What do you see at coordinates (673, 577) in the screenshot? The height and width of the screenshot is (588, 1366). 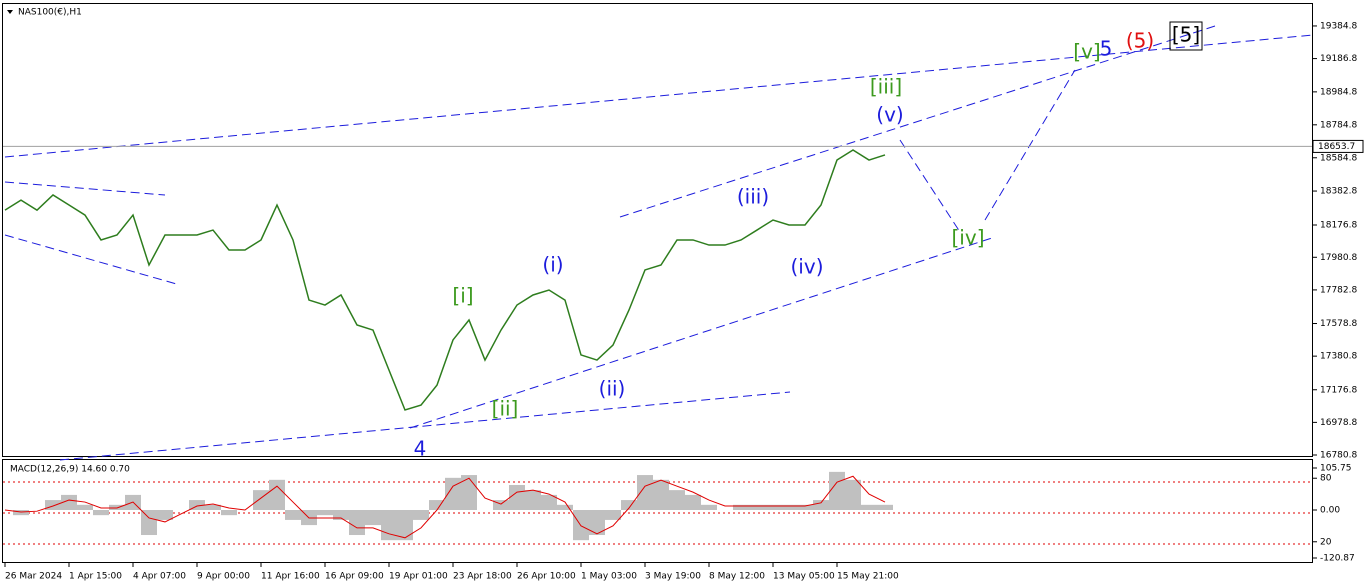 I see `x-tick-label: 3 May 19:00` at bounding box center [673, 577].